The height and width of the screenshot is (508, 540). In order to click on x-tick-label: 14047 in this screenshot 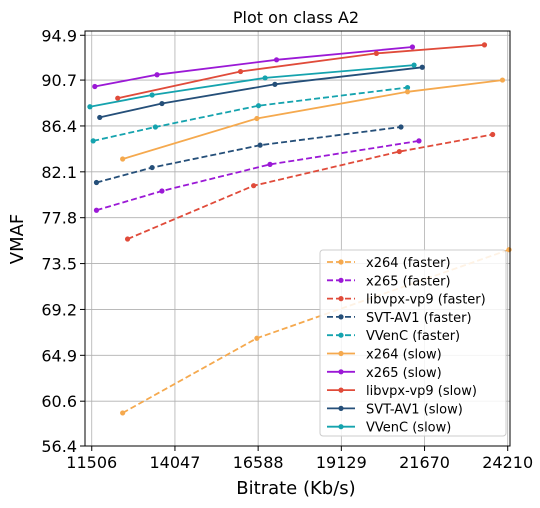, I will do `click(174, 462)`.